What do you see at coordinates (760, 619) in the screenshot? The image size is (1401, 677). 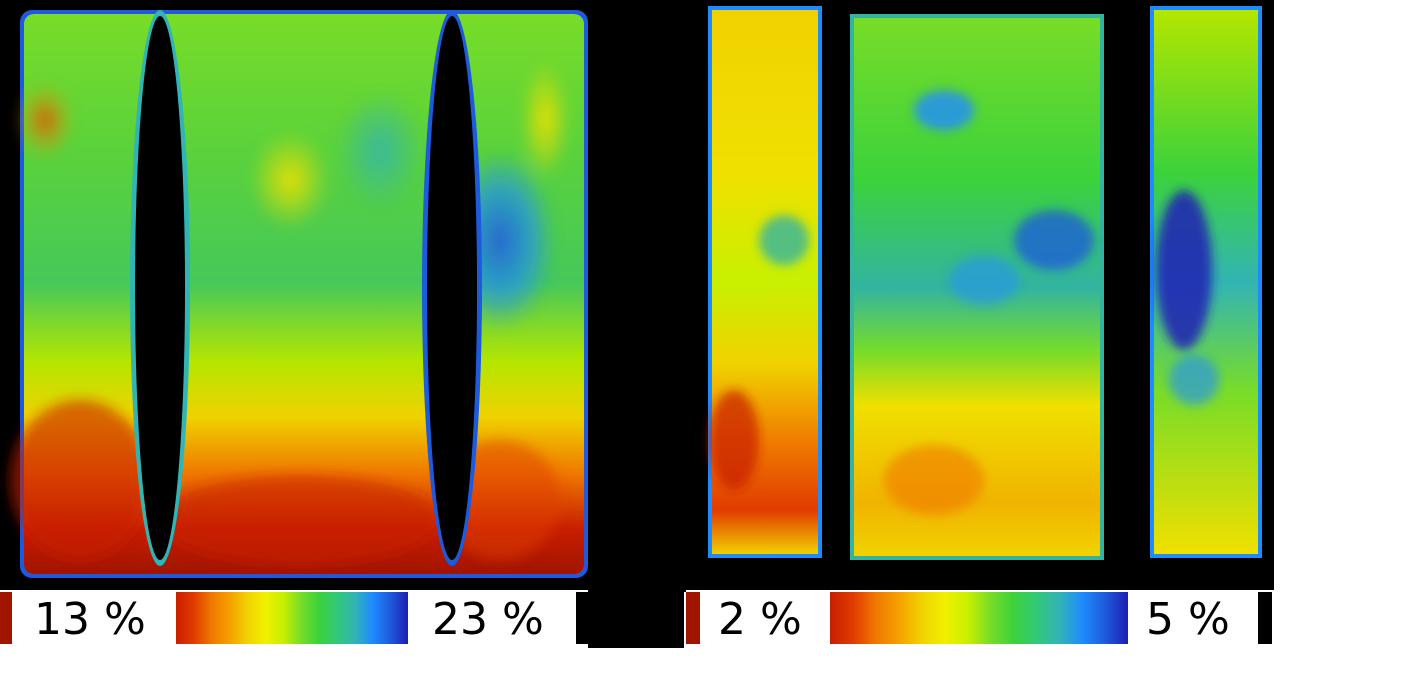 I see `right-legend-min-label: 2 %` at bounding box center [760, 619].